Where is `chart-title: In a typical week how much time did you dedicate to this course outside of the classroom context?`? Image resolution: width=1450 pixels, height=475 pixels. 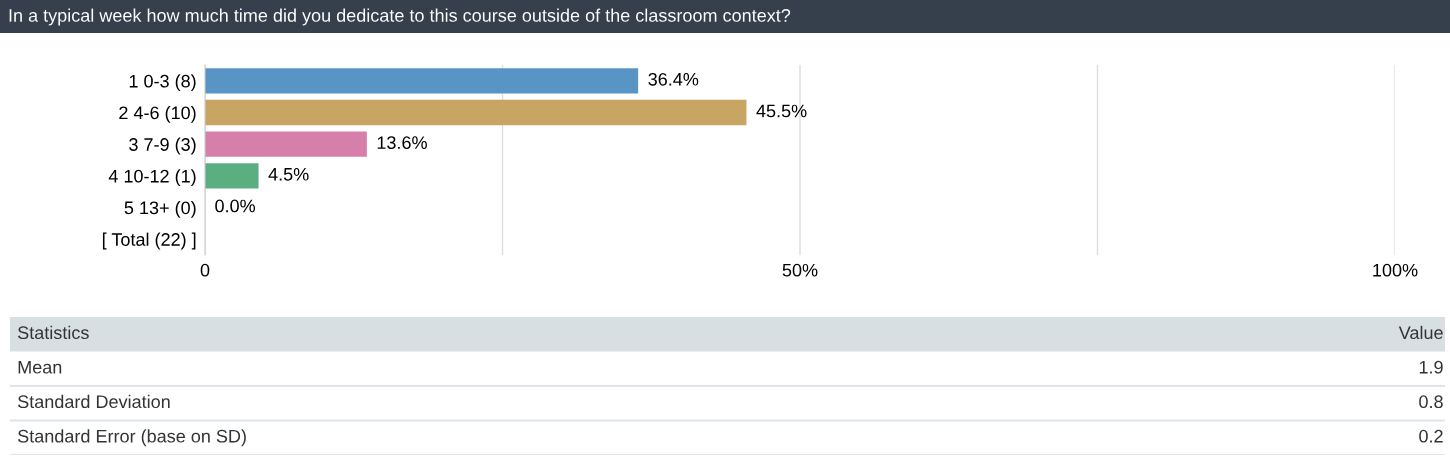 chart-title: In a typical week how much time did you dedicate to this course outside of the classroom context? is located at coordinates (400, 17).